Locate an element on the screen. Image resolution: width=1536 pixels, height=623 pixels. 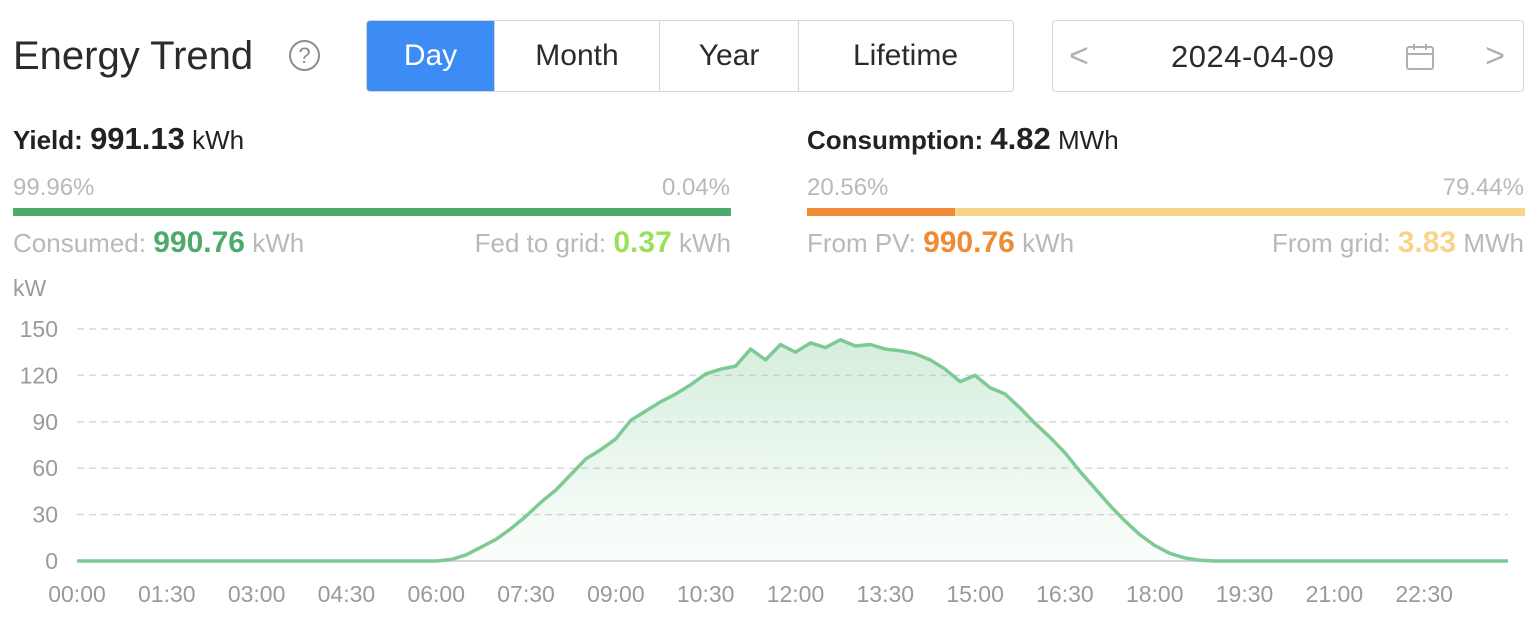
x-tick-label: 04:30 is located at coordinates (347, 594).